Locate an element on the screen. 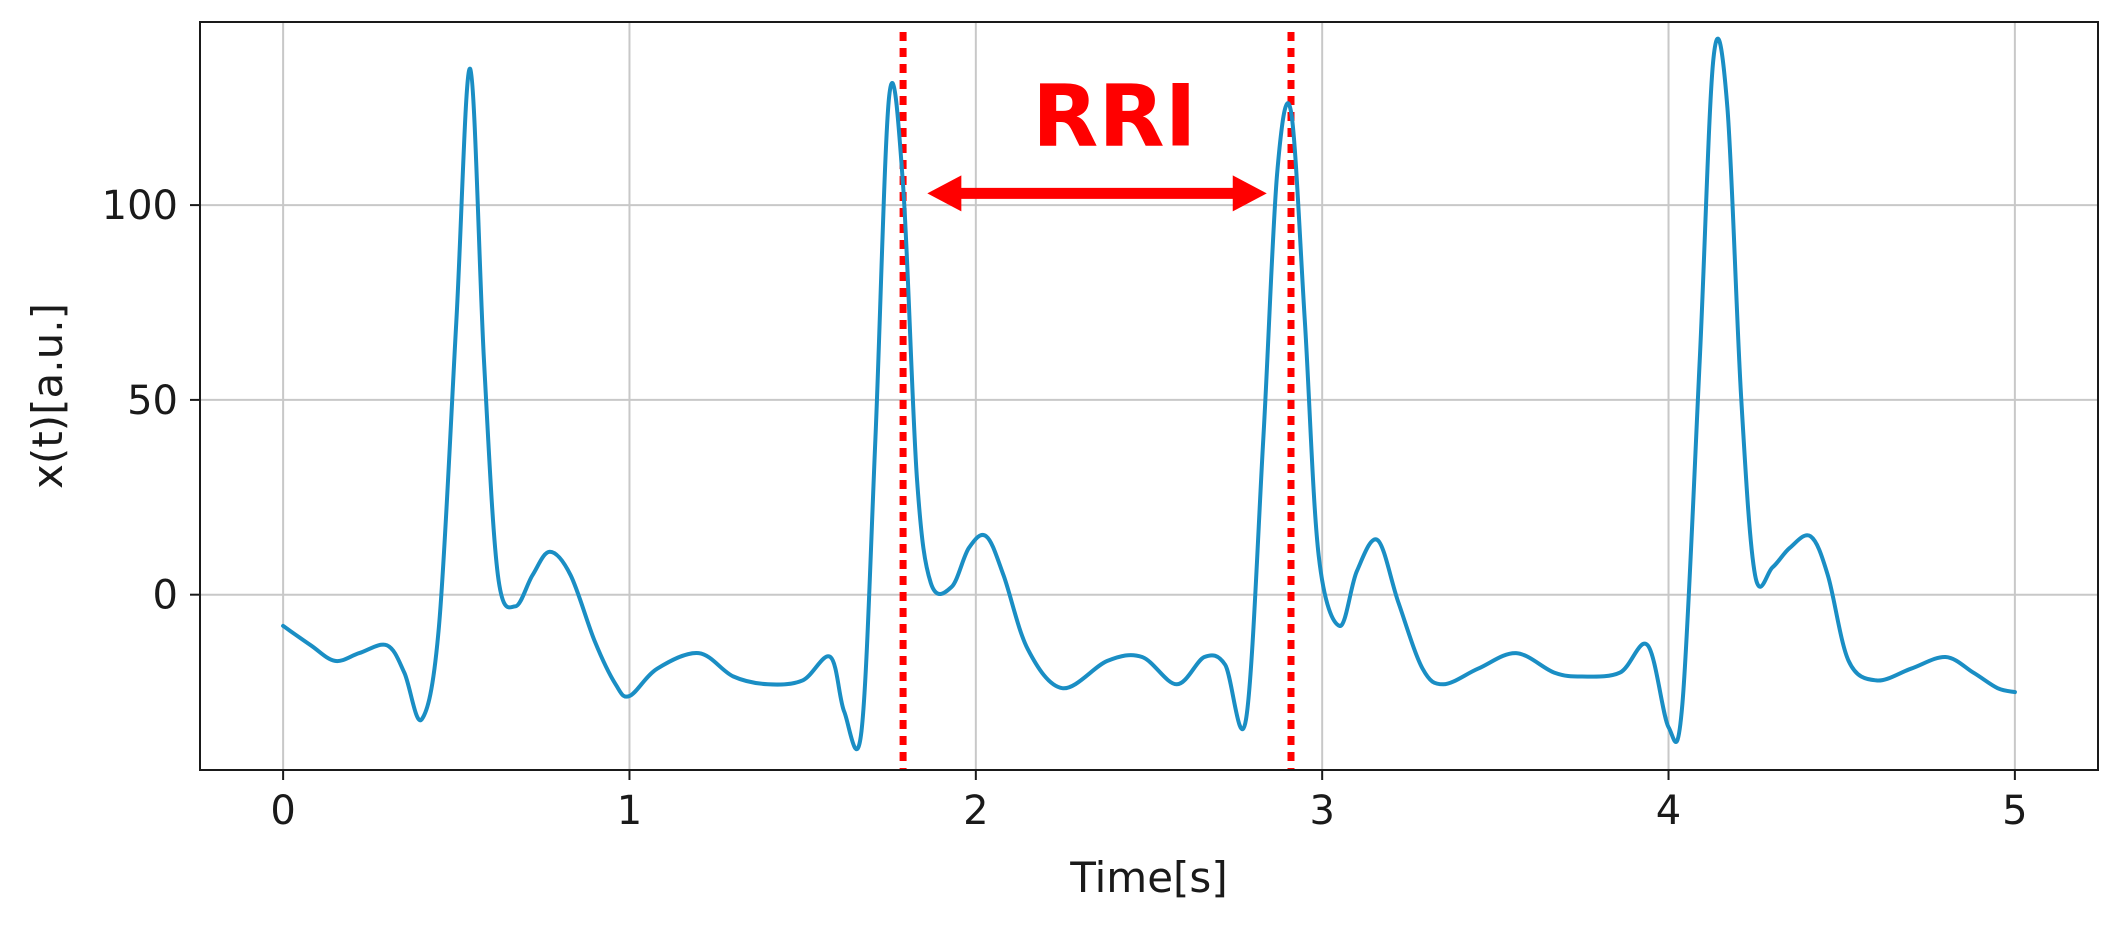 The image size is (2118, 926). x-tick-label: 1 is located at coordinates (629, 811).